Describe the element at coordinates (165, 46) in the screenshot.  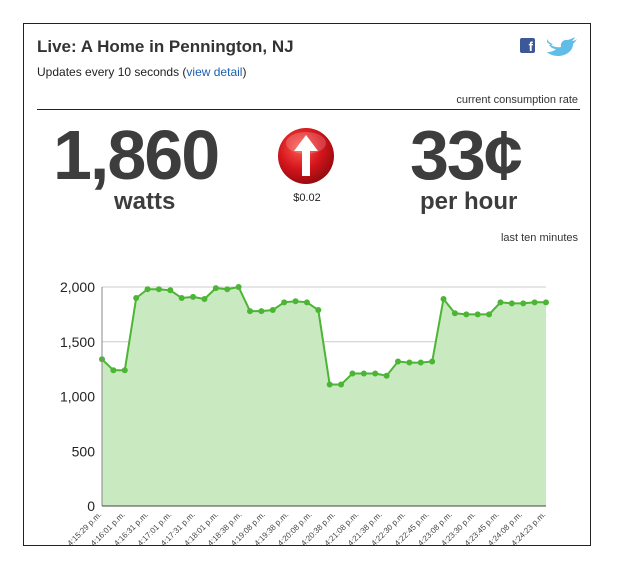
I see `widget-title: Live: A Home in Pennington, NJ` at that location.